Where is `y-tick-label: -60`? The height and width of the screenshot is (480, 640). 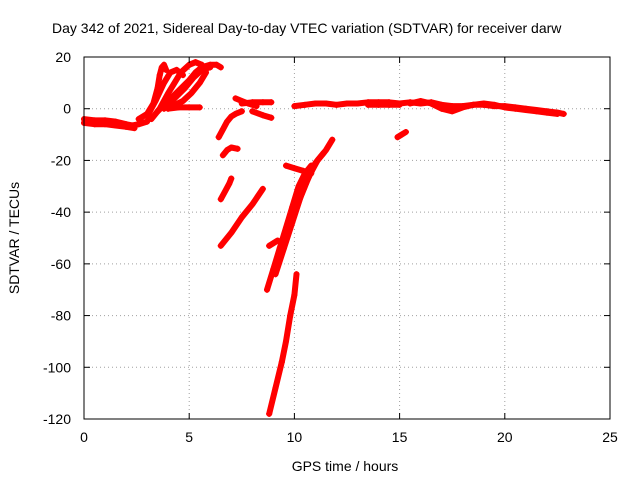
y-tick-label: -60 is located at coordinates (61, 264).